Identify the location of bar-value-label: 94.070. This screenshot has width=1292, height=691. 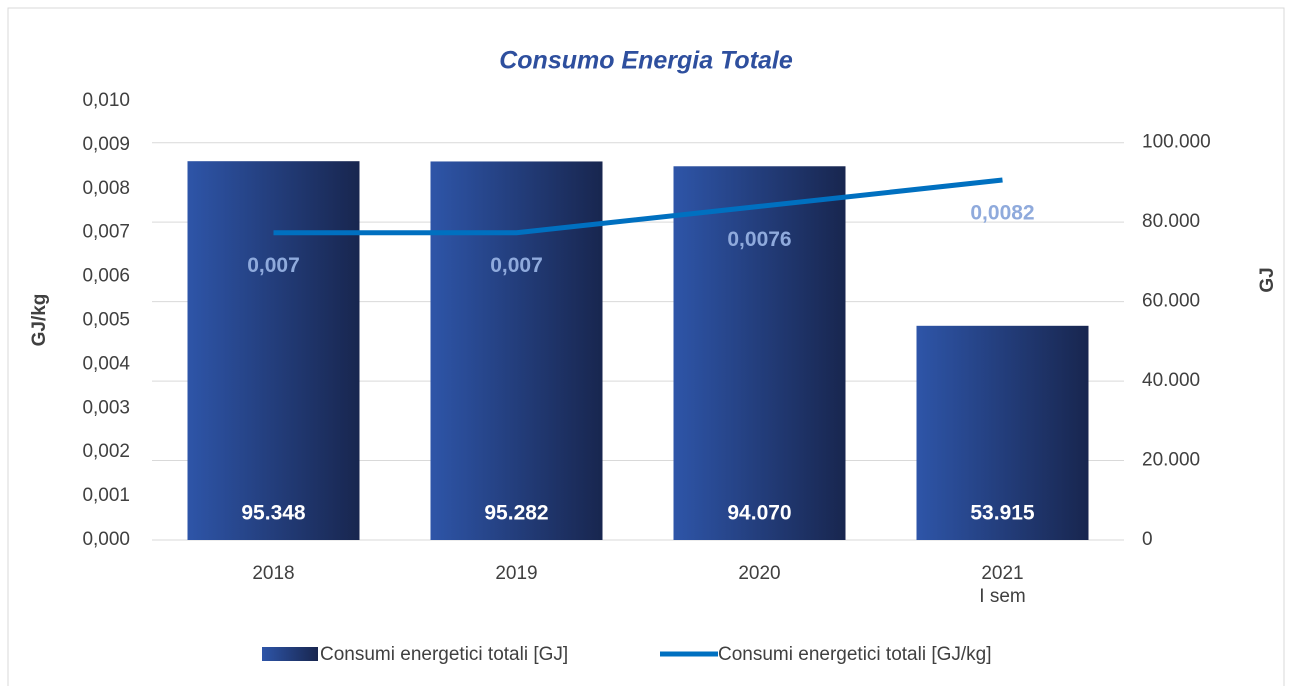
(759, 513).